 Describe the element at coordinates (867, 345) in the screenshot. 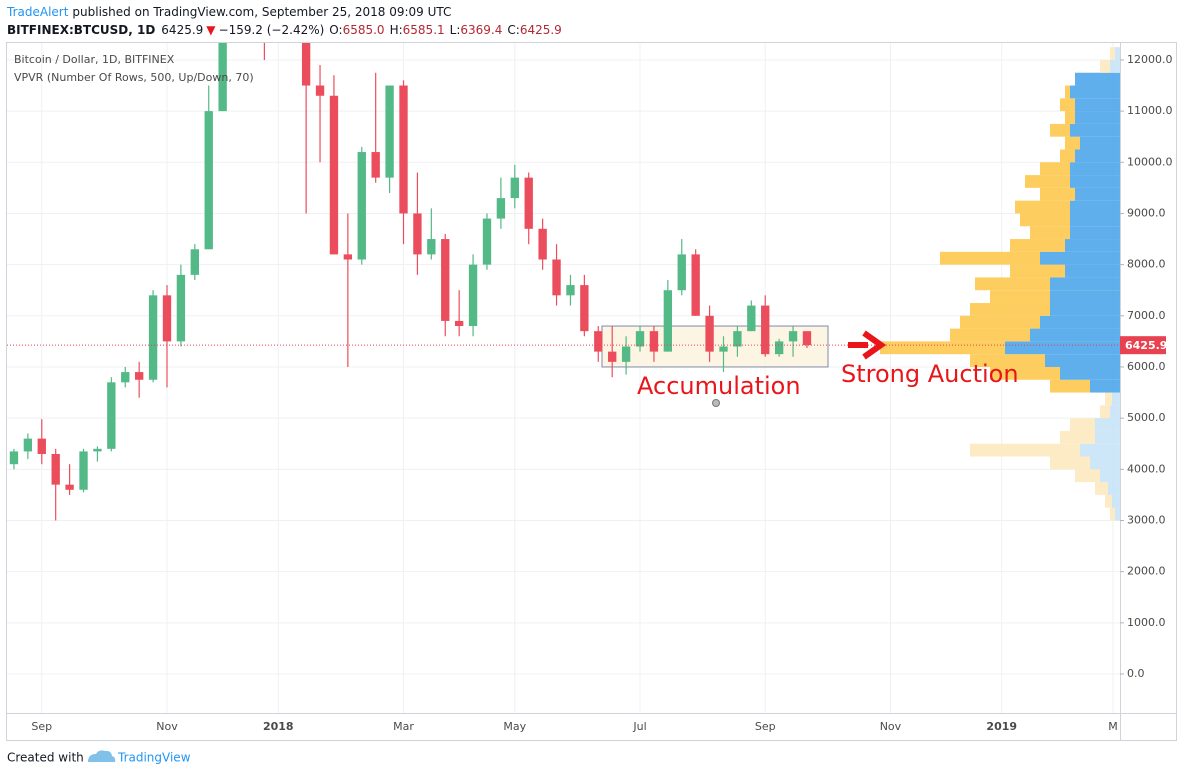

I see `arrow` at that location.